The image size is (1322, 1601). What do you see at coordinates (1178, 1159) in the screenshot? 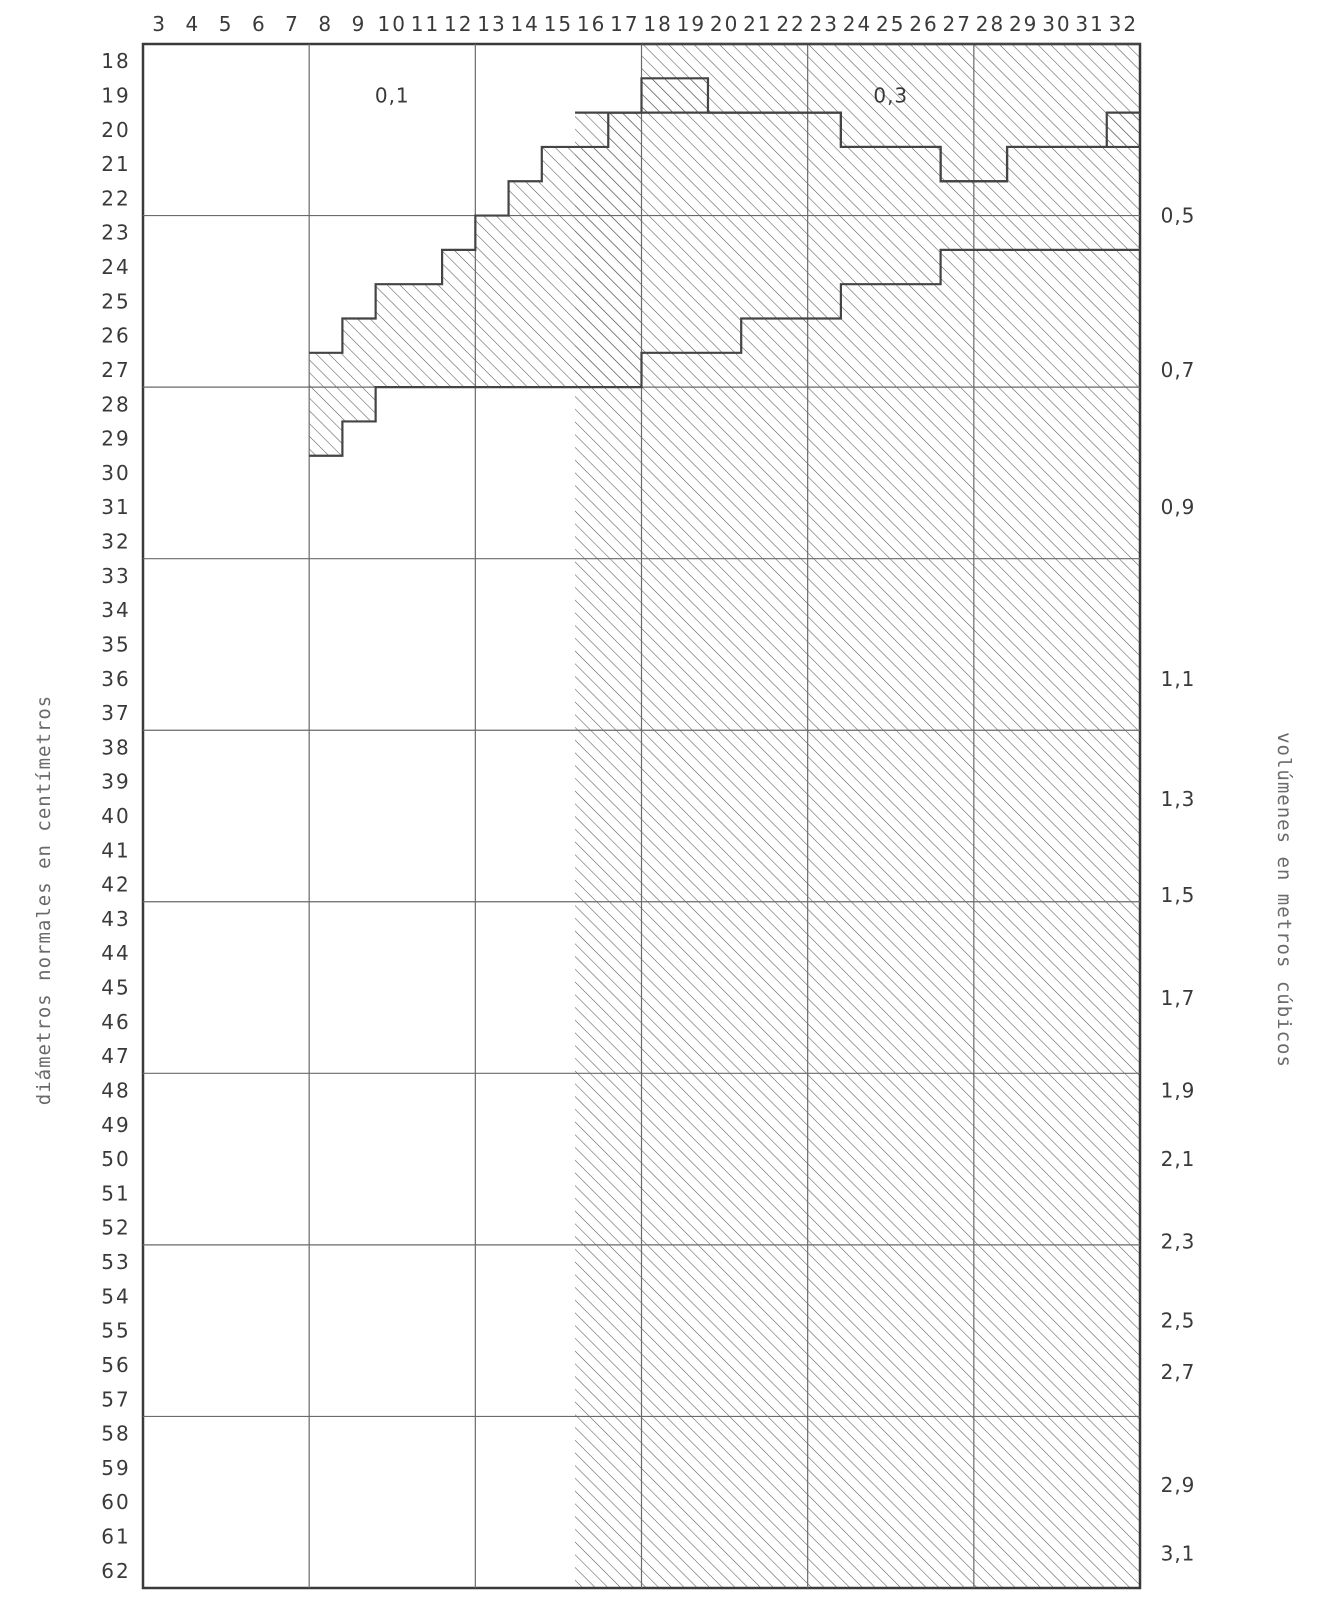
I see `volume-label: 2,1` at bounding box center [1178, 1159].